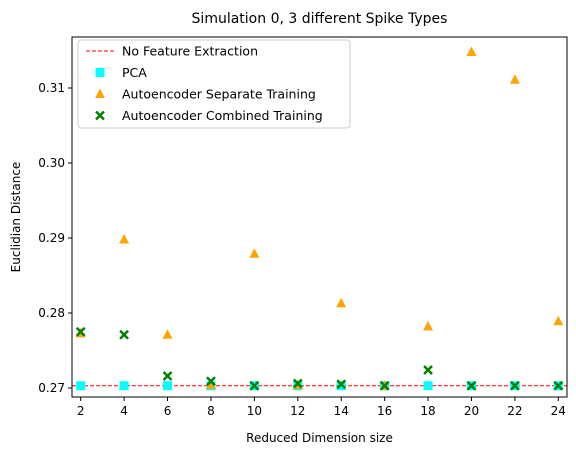  What do you see at coordinates (16, 217) in the screenshot?
I see `y-axis-label: Euclidian Distance` at bounding box center [16, 217].